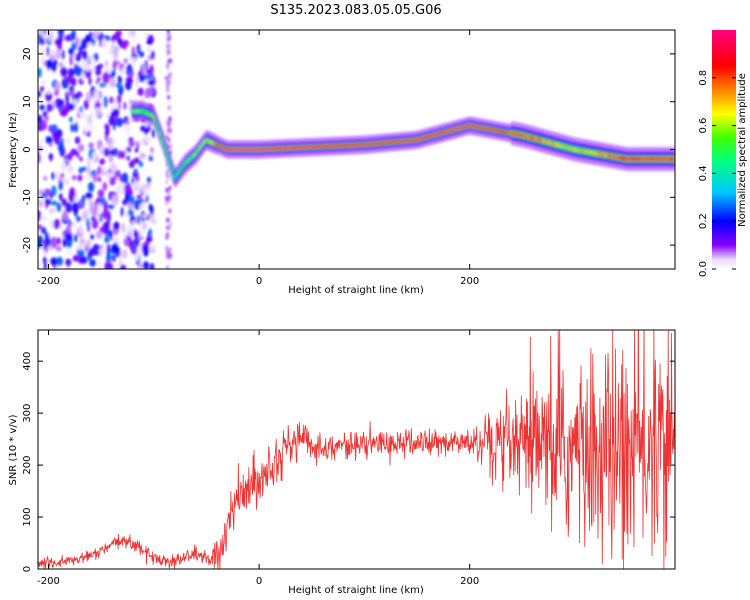  Describe the element at coordinates (742, 150) in the screenshot. I see `colorbar-label: Normalized spectral amplitude` at that location.